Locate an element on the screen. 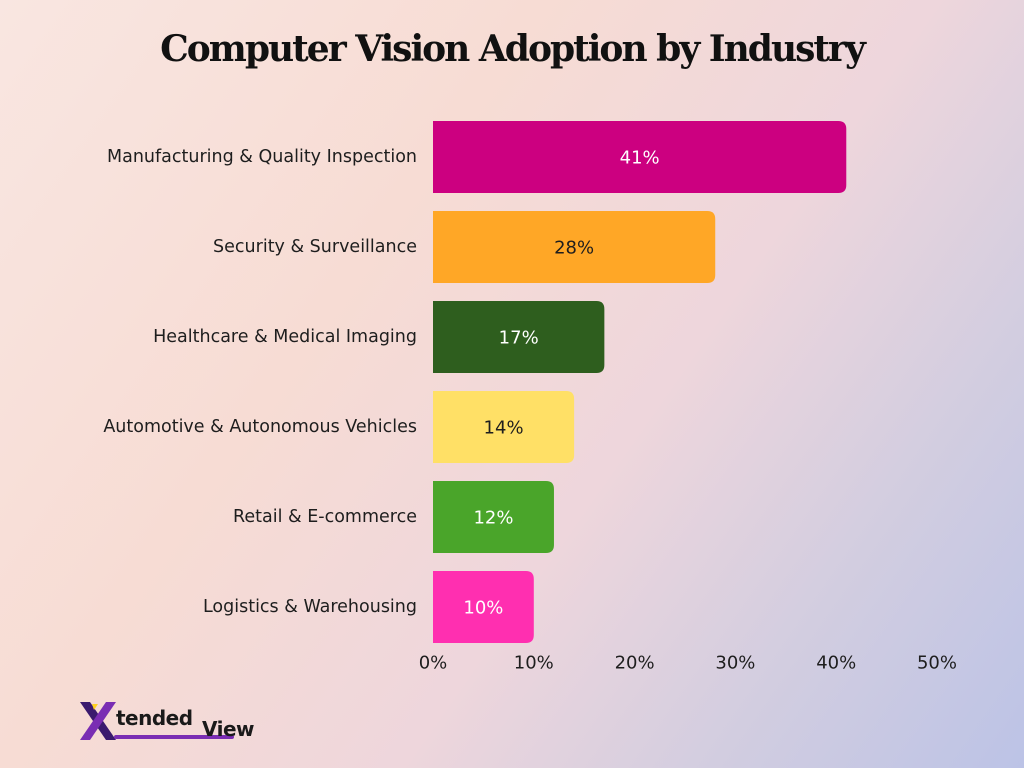  value-label: 41% is located at coordinates (640, 158).